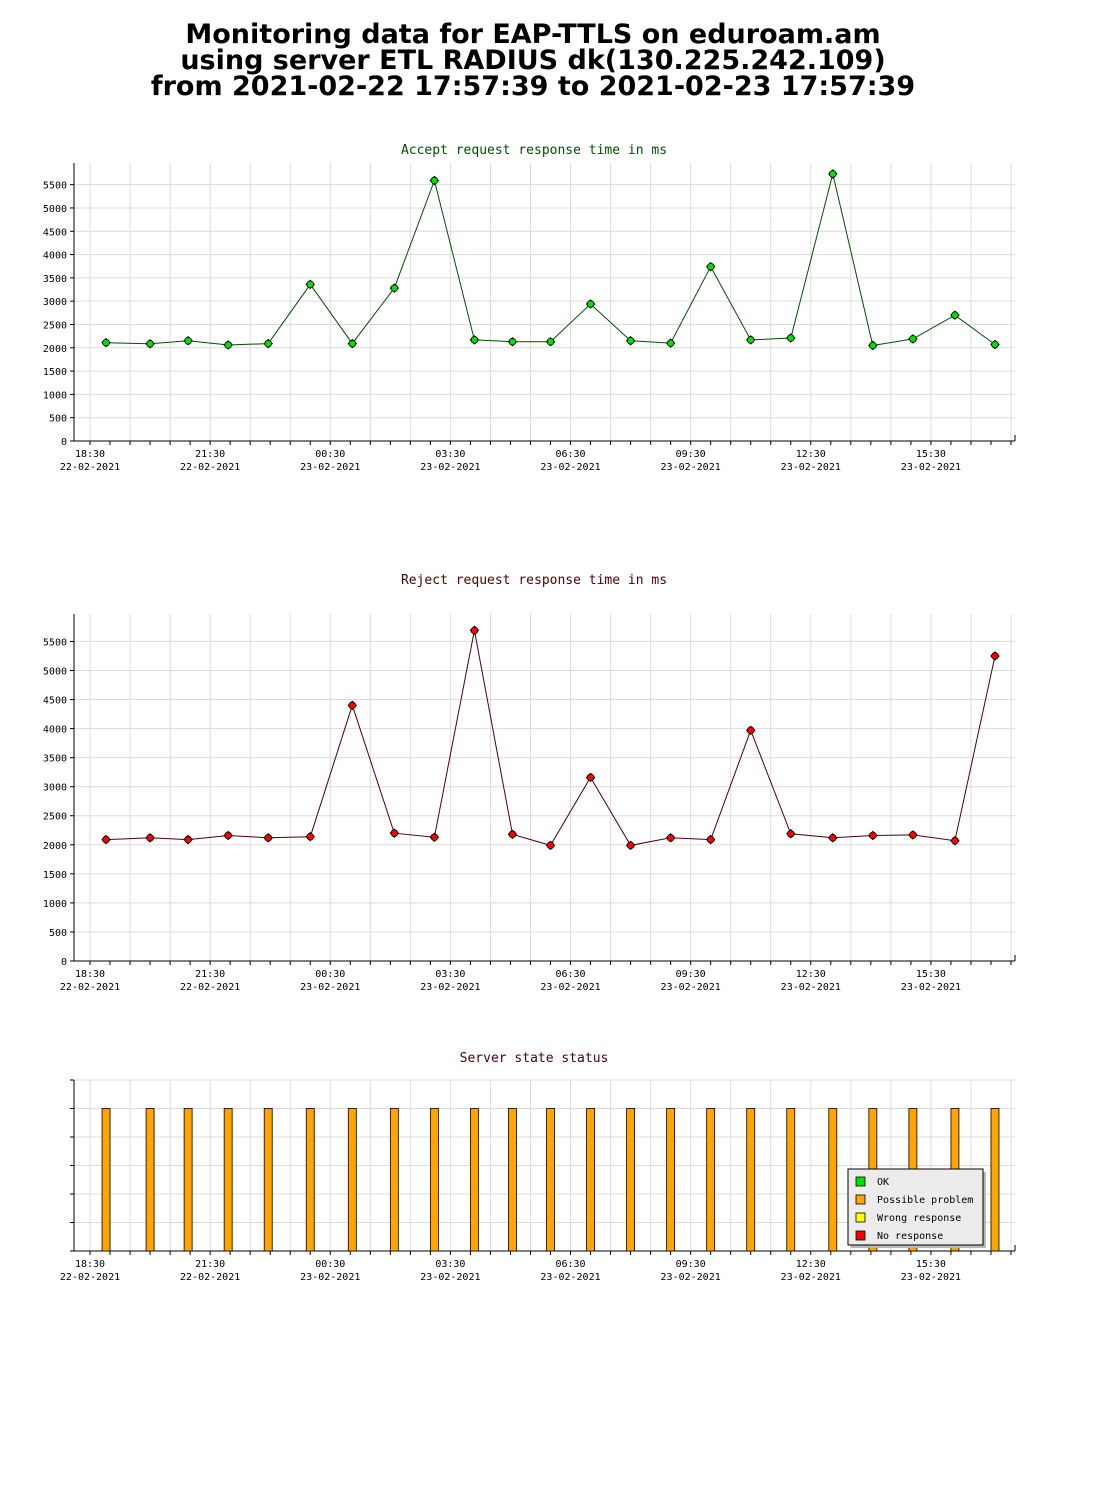 The width and height of the screenshot is (1100, 1500). What do you see at coordinates (811, 1264) in the screenshot?
I see `status-x-tick-time: 12:30` at bounding box center [811, 1264].